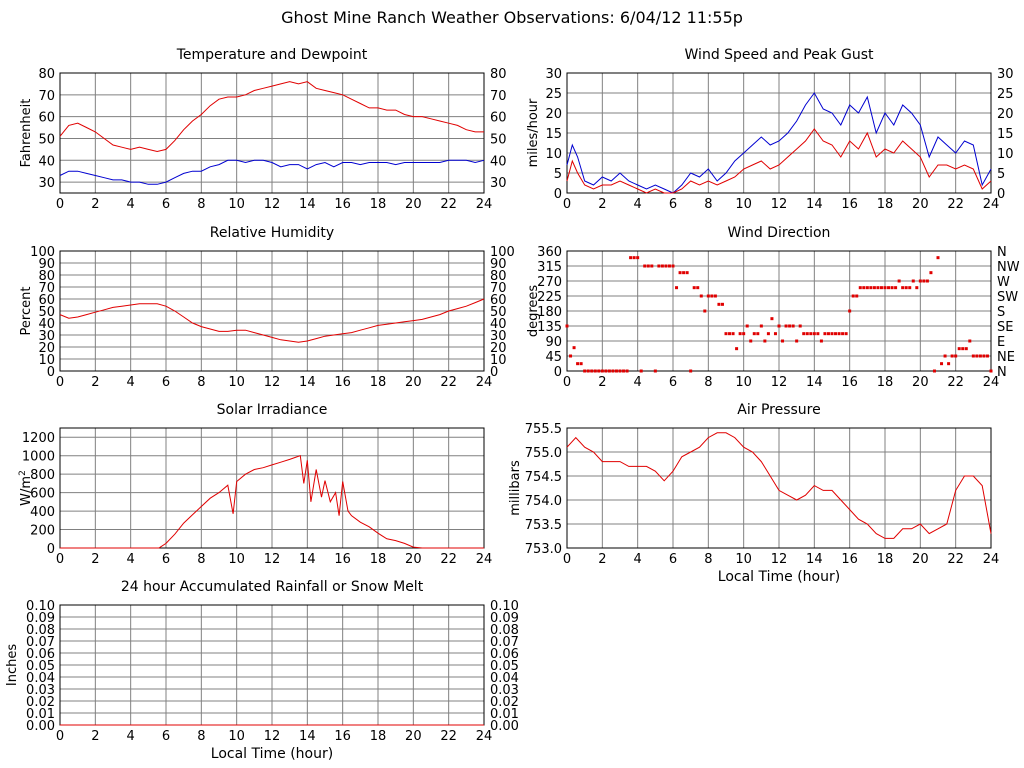  What do you see at coordinates (40, 654) in the screenshot?
I see `y-tick-label: 0.06` at bounding box center [40, 654].